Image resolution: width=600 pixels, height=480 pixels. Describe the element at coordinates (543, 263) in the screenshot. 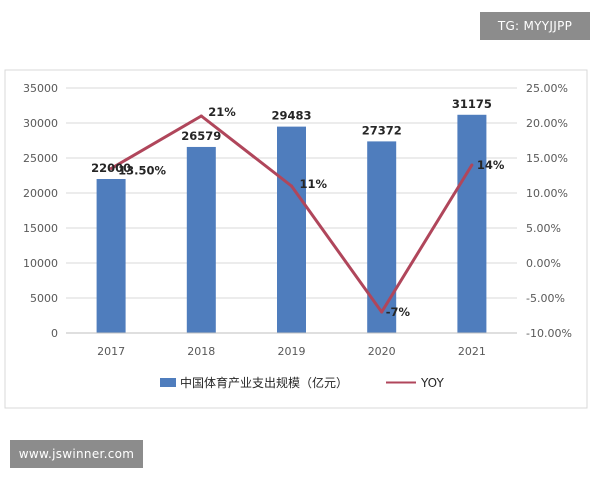

I see `y-right-tick-label: 0.00%` at that location.